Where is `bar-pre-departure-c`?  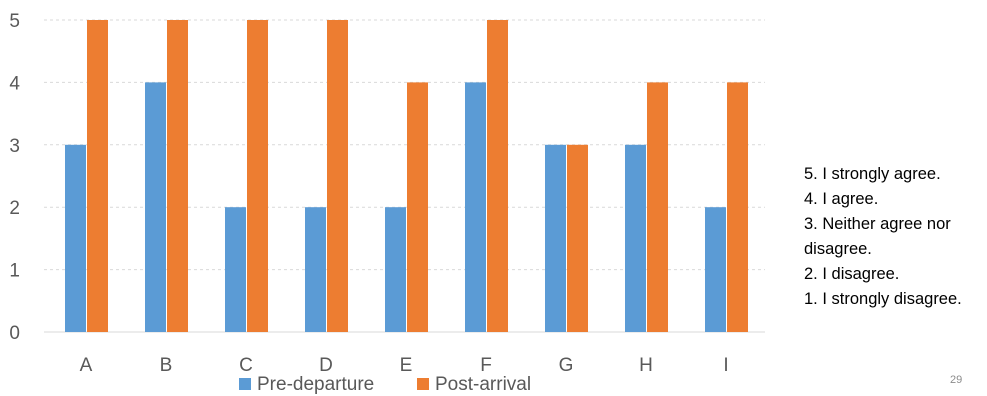 bar-pre-departure-c is located at coordinates (235, 269).